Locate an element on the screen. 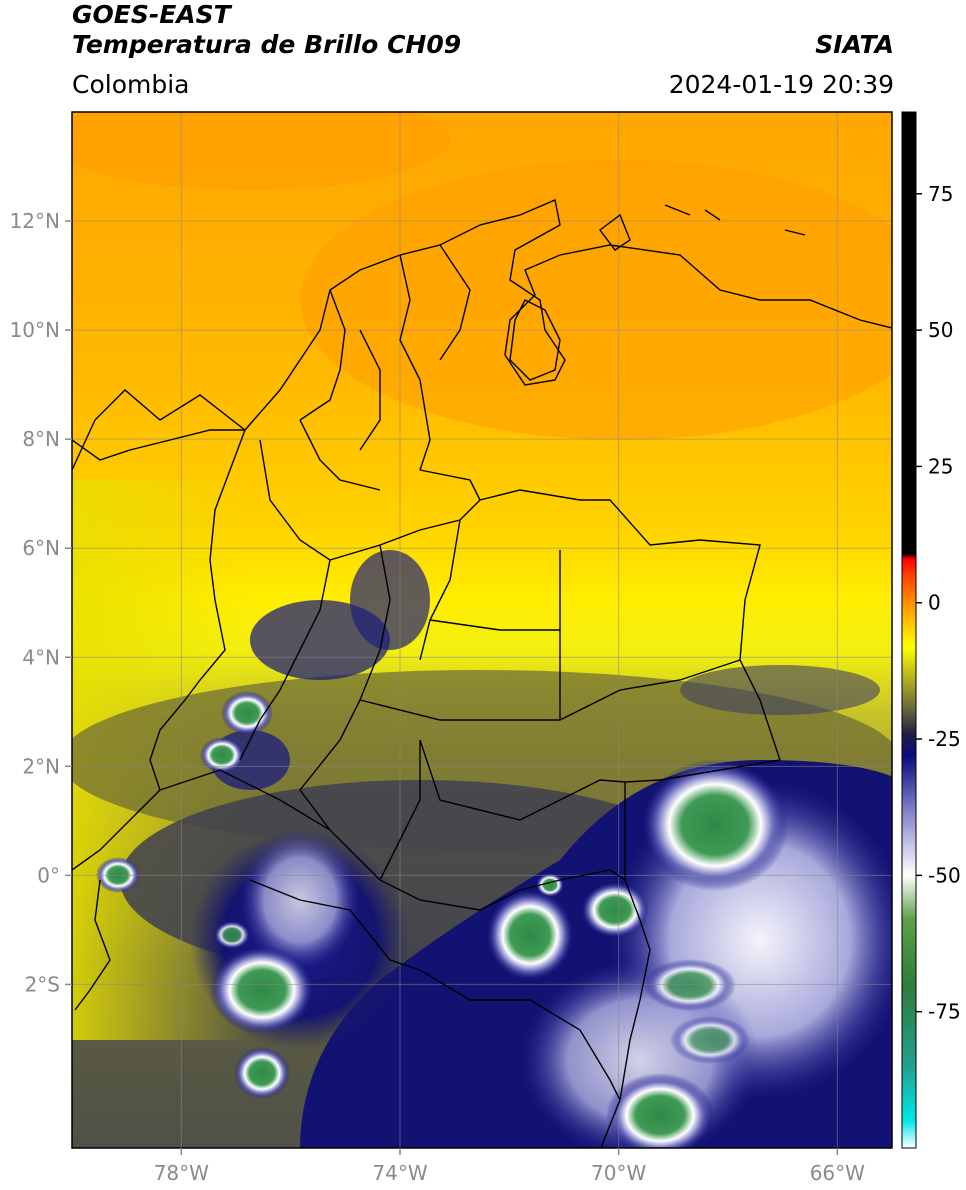 The image size is (966, 1190). colorbar-tick-label: -50 is located at coordinates (944, 875).